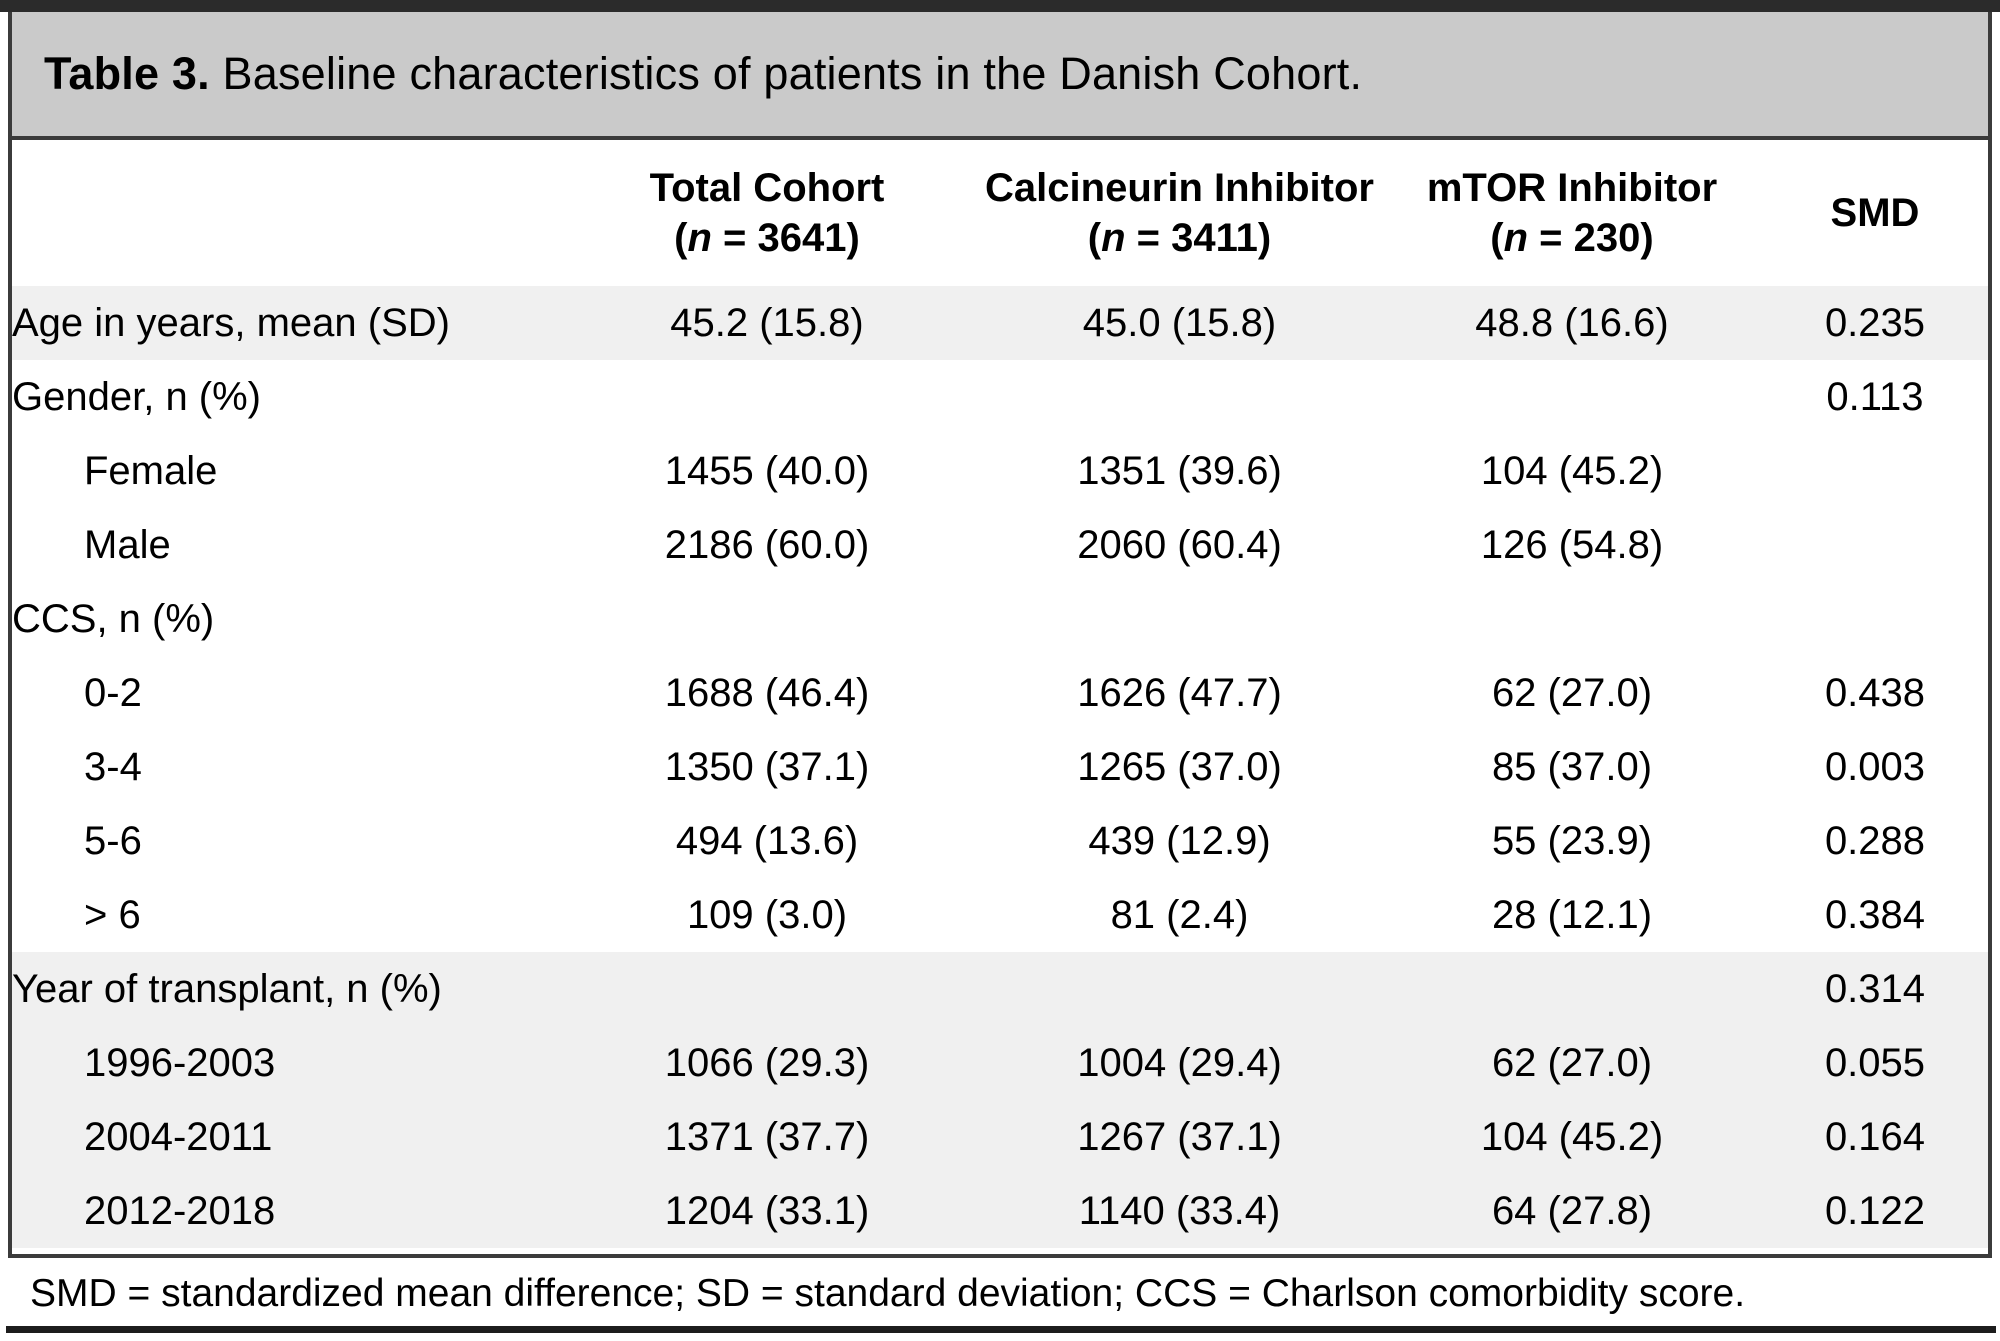  What do you see at coordinates (1179, 767) in the screenshot?
I see `cell-cni: 1265 (37.0)` at bounding box center [1179, 767].